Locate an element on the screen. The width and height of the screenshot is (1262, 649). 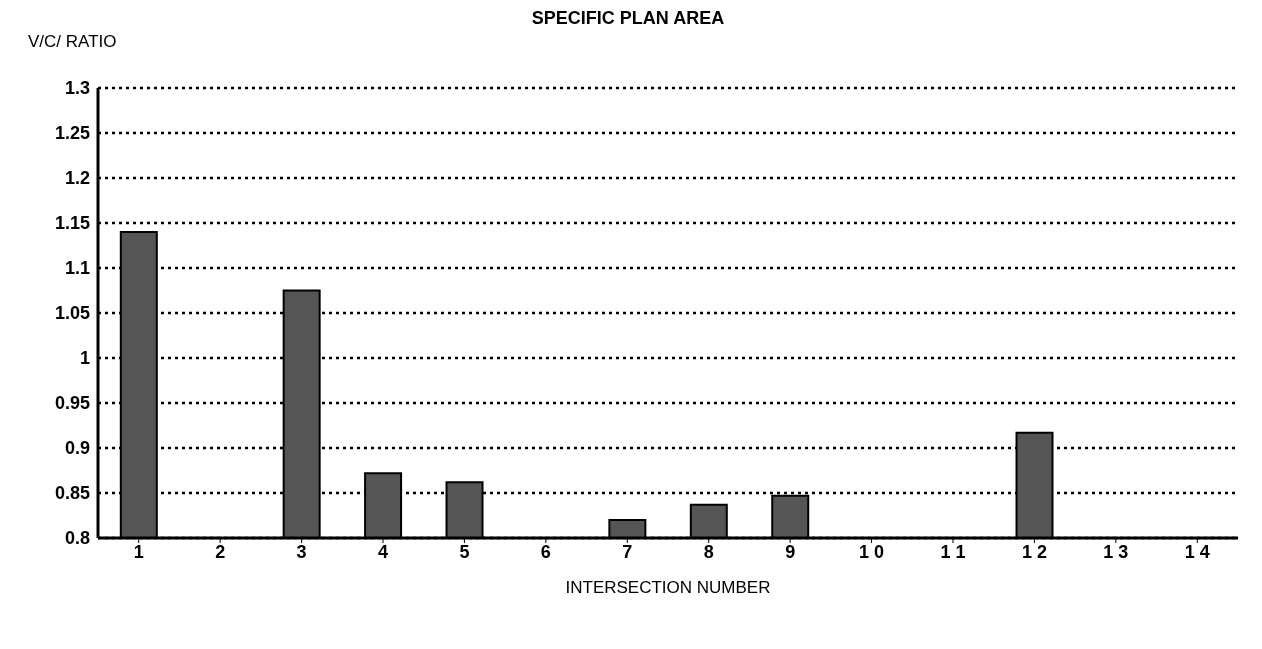
y-tick-label: 0.8 is located at coordinates (77, 538).